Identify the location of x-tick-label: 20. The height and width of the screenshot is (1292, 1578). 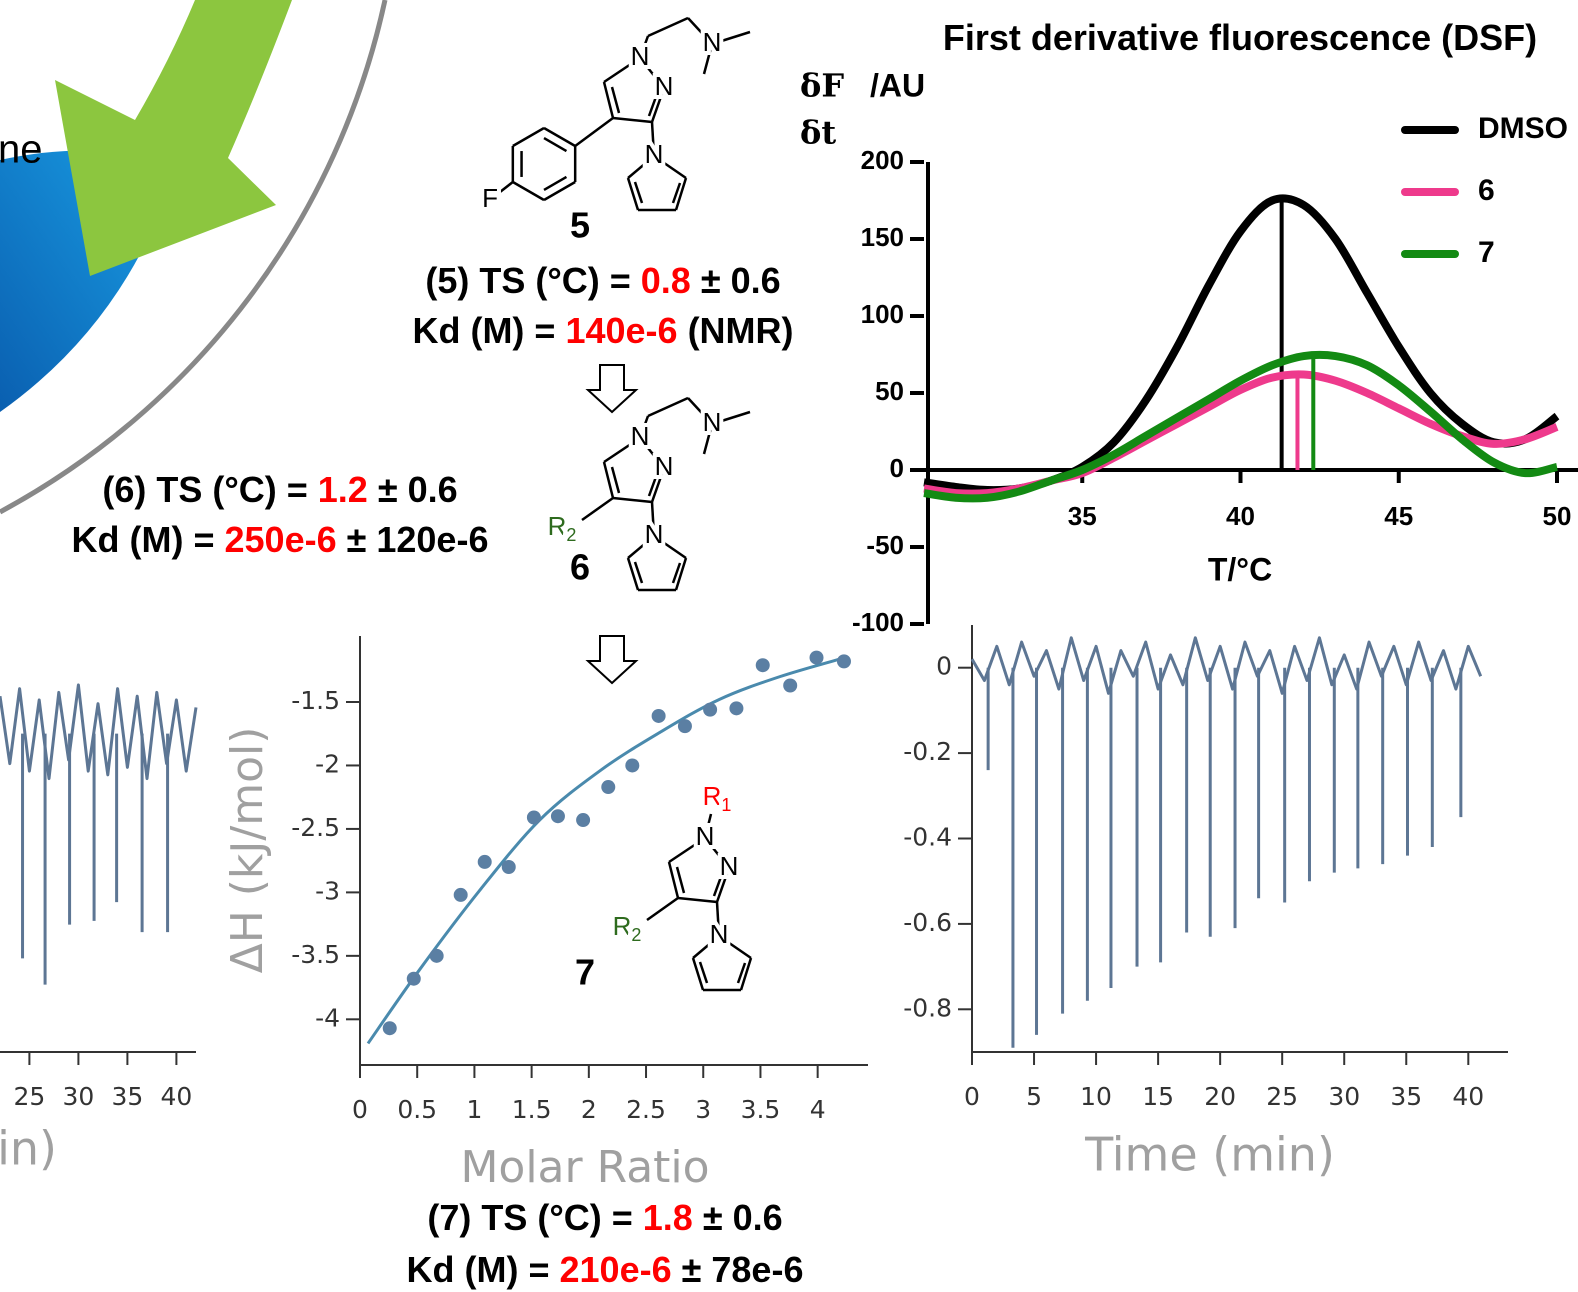
(1220, 1096).